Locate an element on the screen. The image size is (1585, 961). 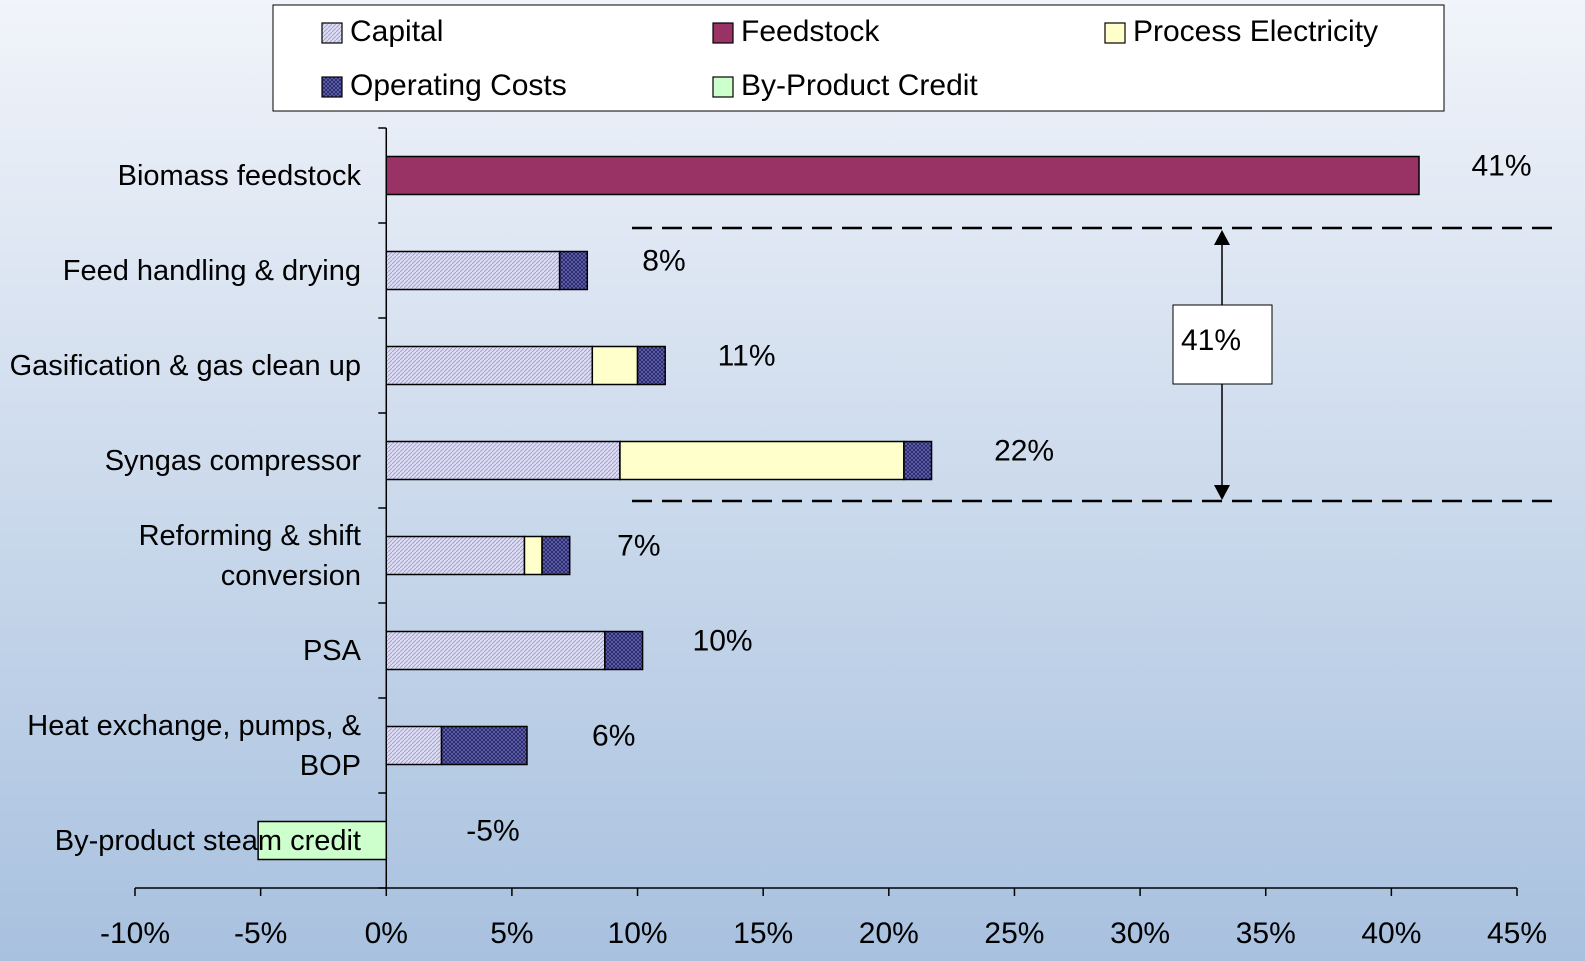
x-tick-label: 20% is located at coordinates (889, 933).